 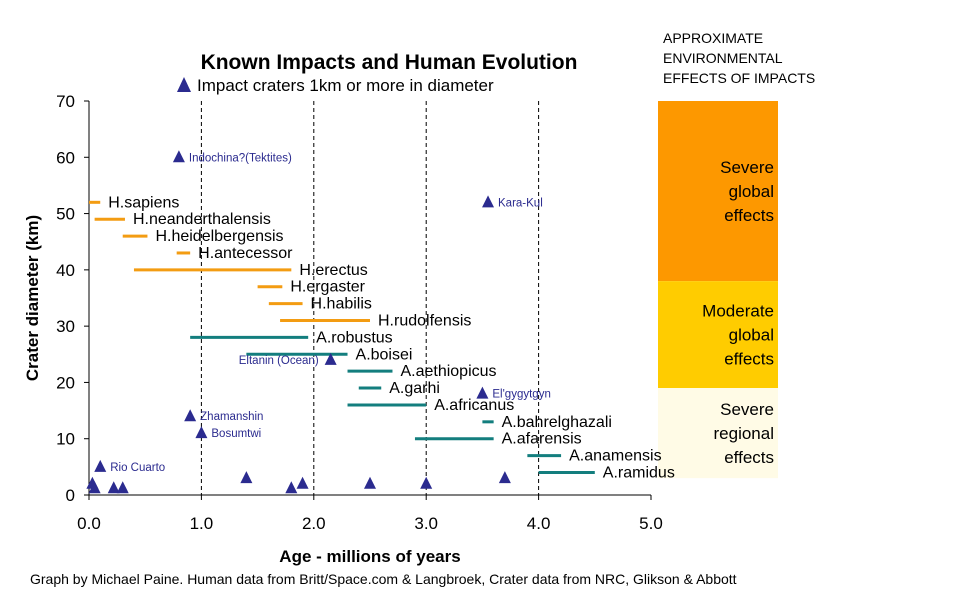 I want to click on y-tick-label: 40, so click(x=65, y=270).